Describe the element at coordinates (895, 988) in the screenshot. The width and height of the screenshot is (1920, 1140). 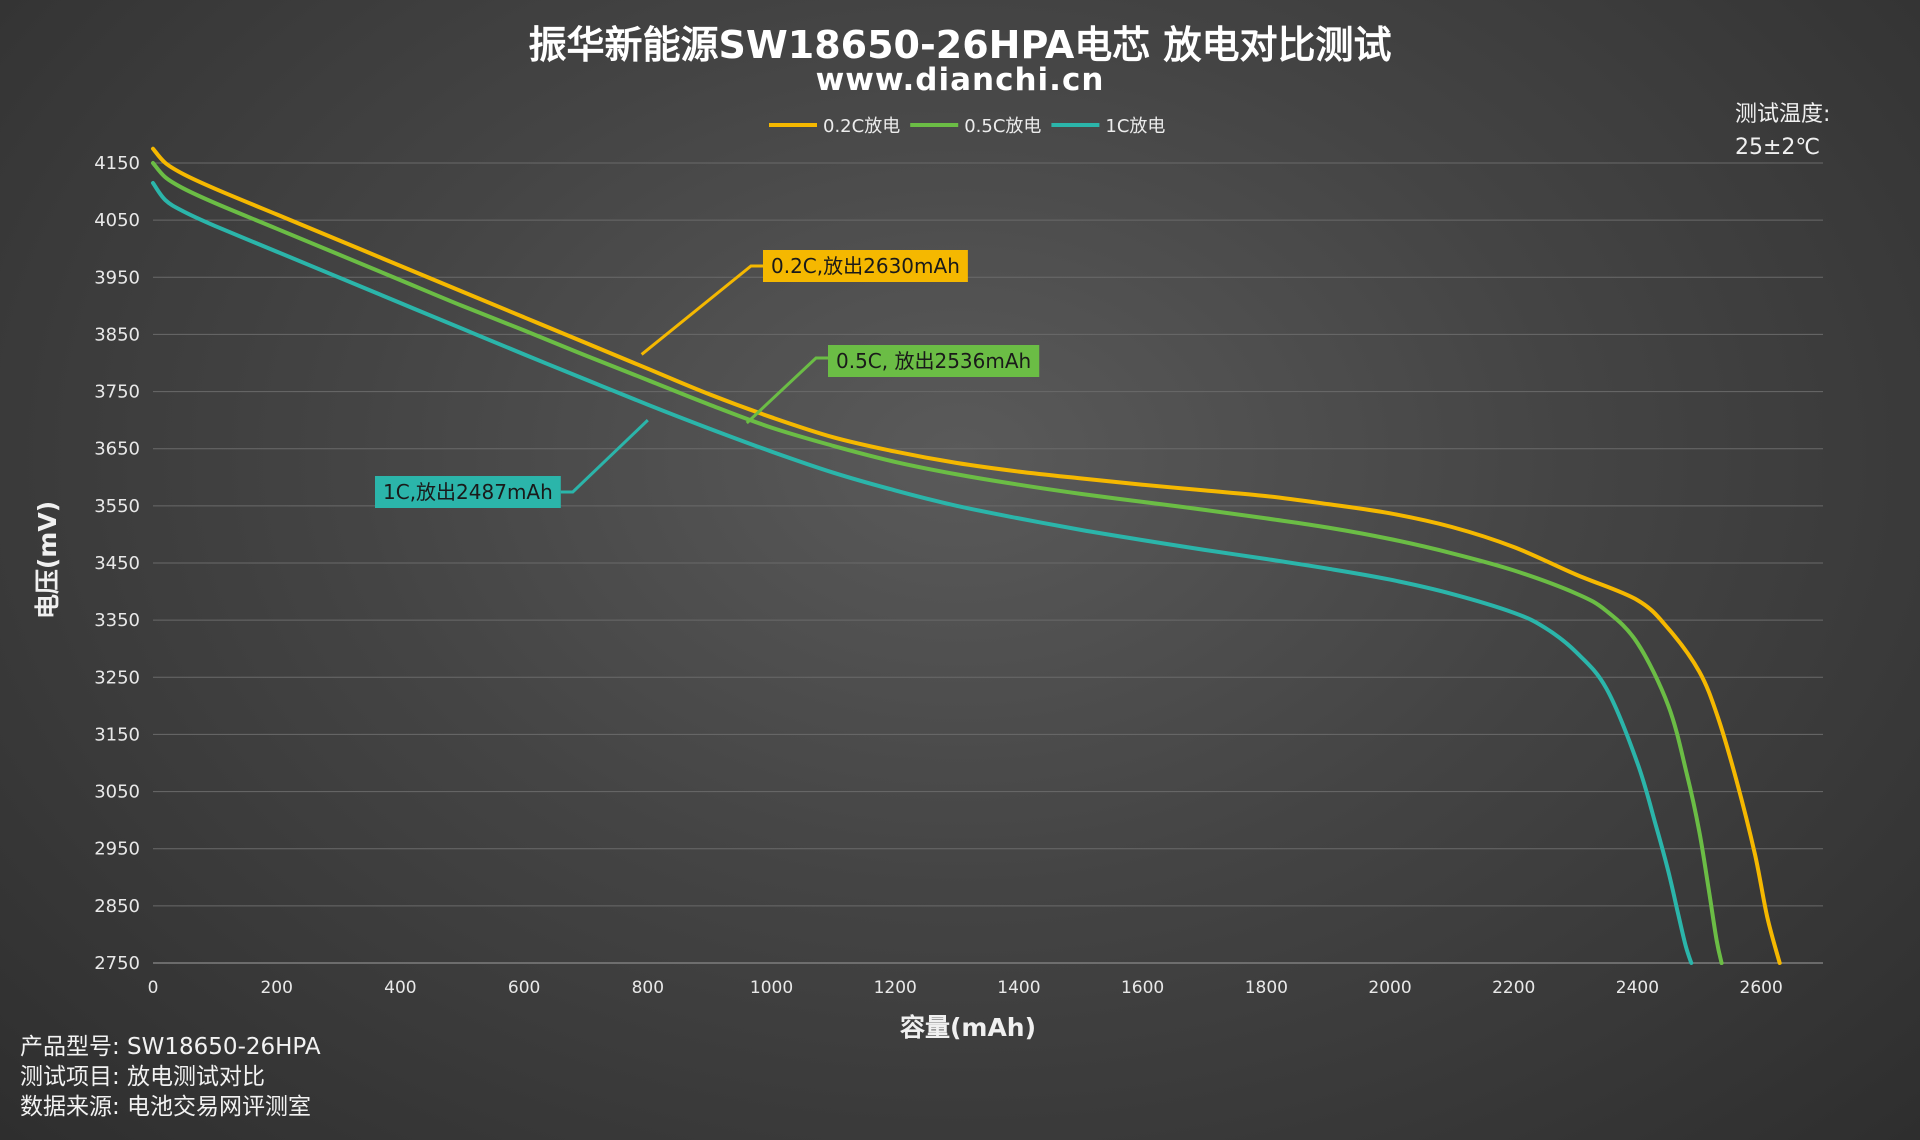
I see `x-tick-label: 1200` at that location.